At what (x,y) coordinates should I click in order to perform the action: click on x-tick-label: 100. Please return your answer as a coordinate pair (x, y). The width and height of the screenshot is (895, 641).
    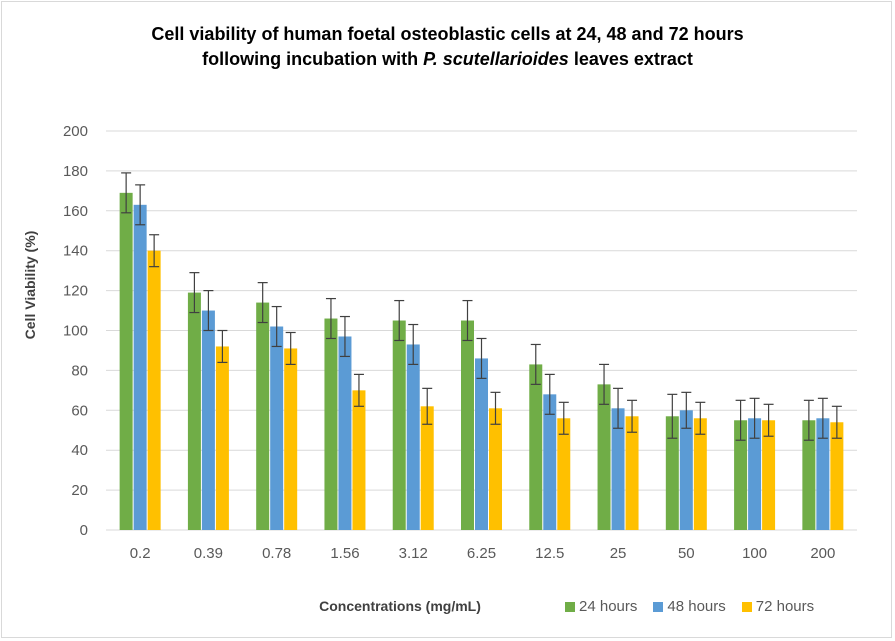
    Looking at the image, I should click on (754, 553).